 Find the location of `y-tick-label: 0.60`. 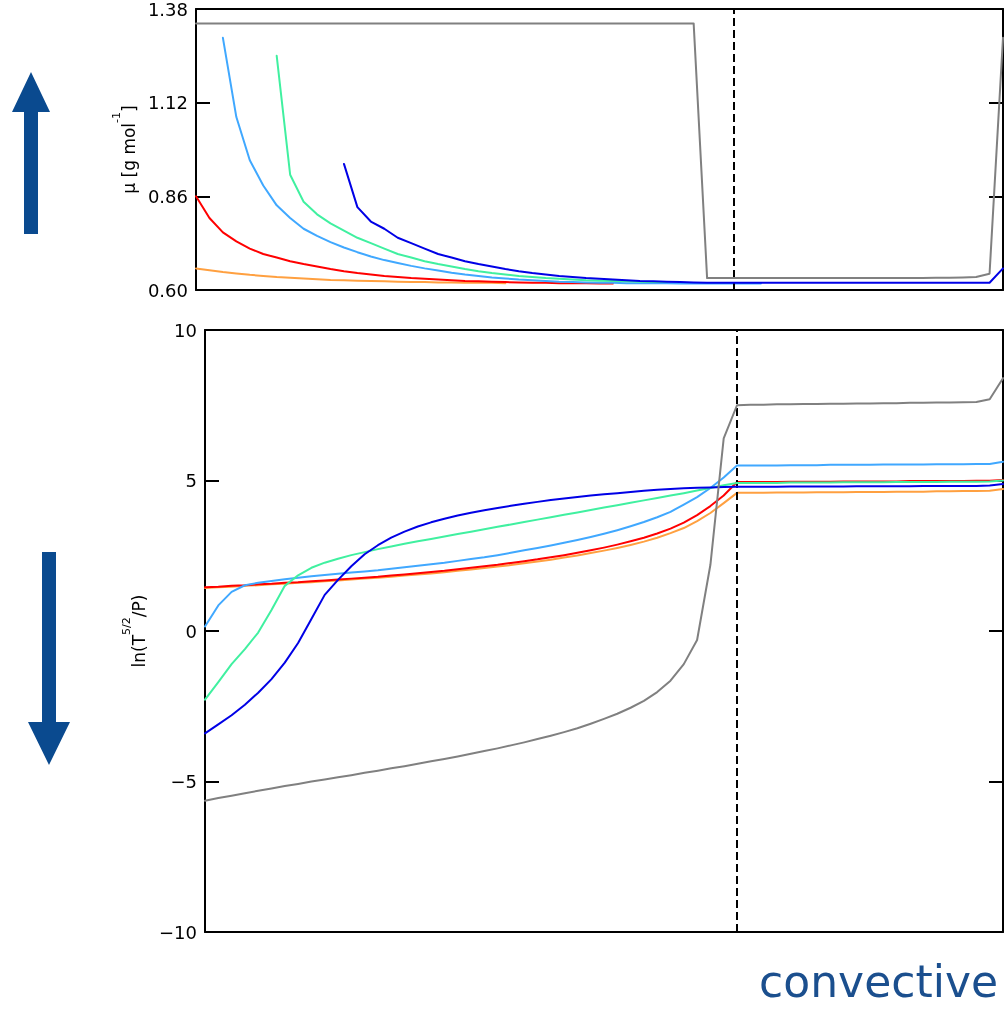

y-tick-label: 0.60 is located at coordinates (167, 290).